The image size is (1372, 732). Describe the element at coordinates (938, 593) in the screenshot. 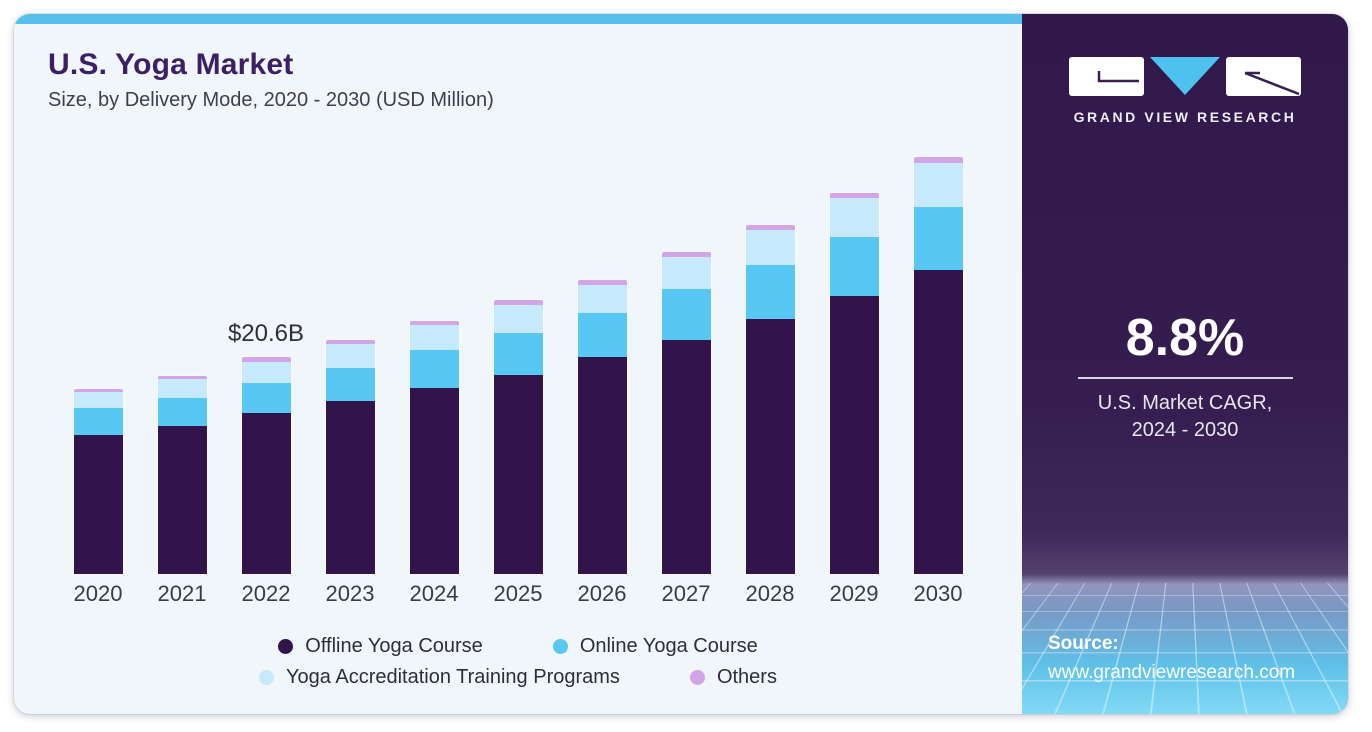

I see `x-axis-label: 2030` at that location.